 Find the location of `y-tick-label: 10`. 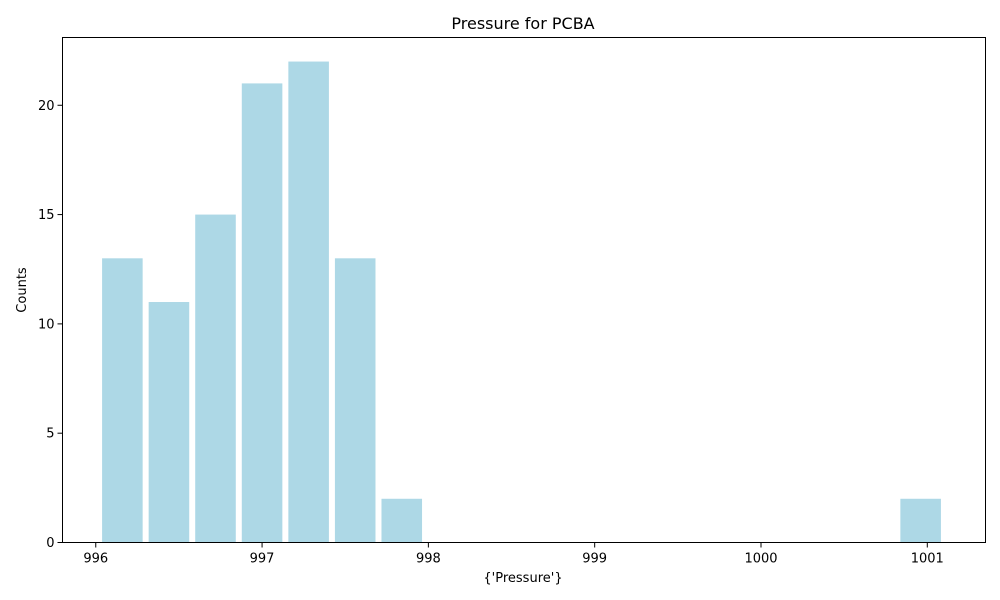

y-tick-label: 10 is located at coordinates (46, 324).